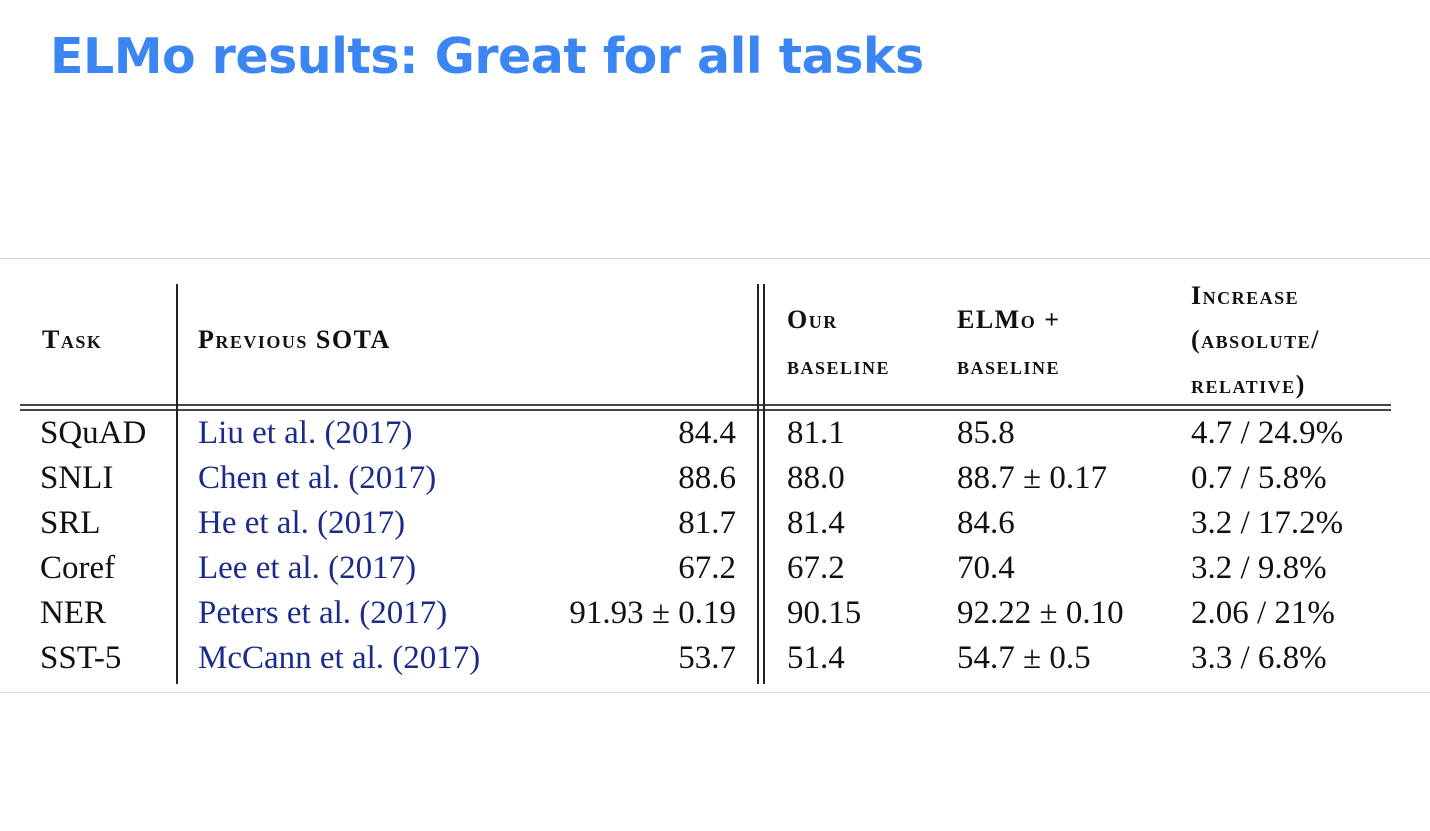 The image size is (1430, 831). Describe the element at coordinates (1259, 478) in the screenshot. I see `cell-increase: 0.7 / 5.8%` at that location.